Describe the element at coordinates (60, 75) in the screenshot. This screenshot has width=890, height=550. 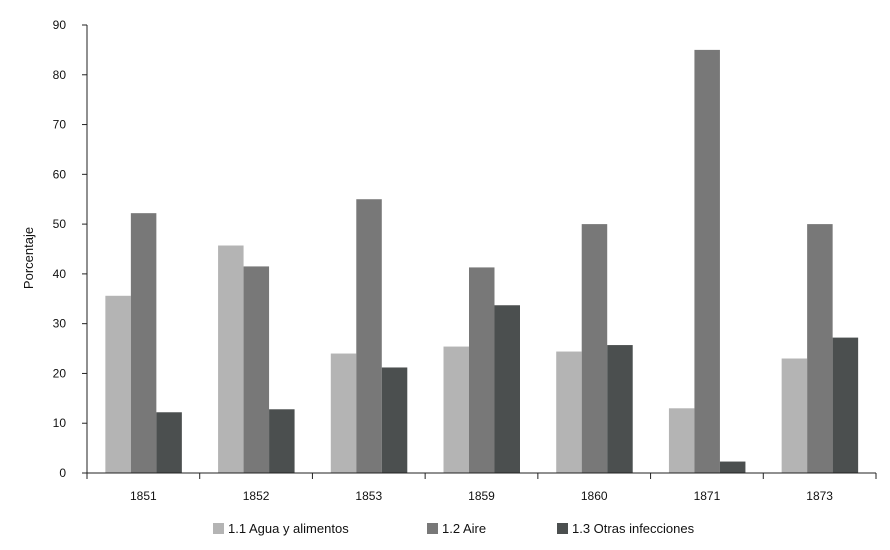
I see `y-tick-label: 80` at that location.